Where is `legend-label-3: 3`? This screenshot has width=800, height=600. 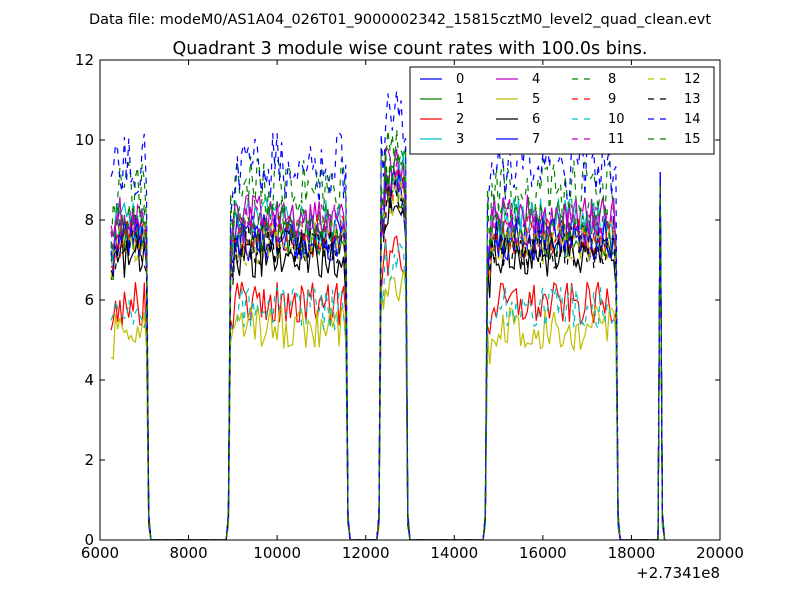 legend-label-3: 3 is located at coordinates (460, 139).